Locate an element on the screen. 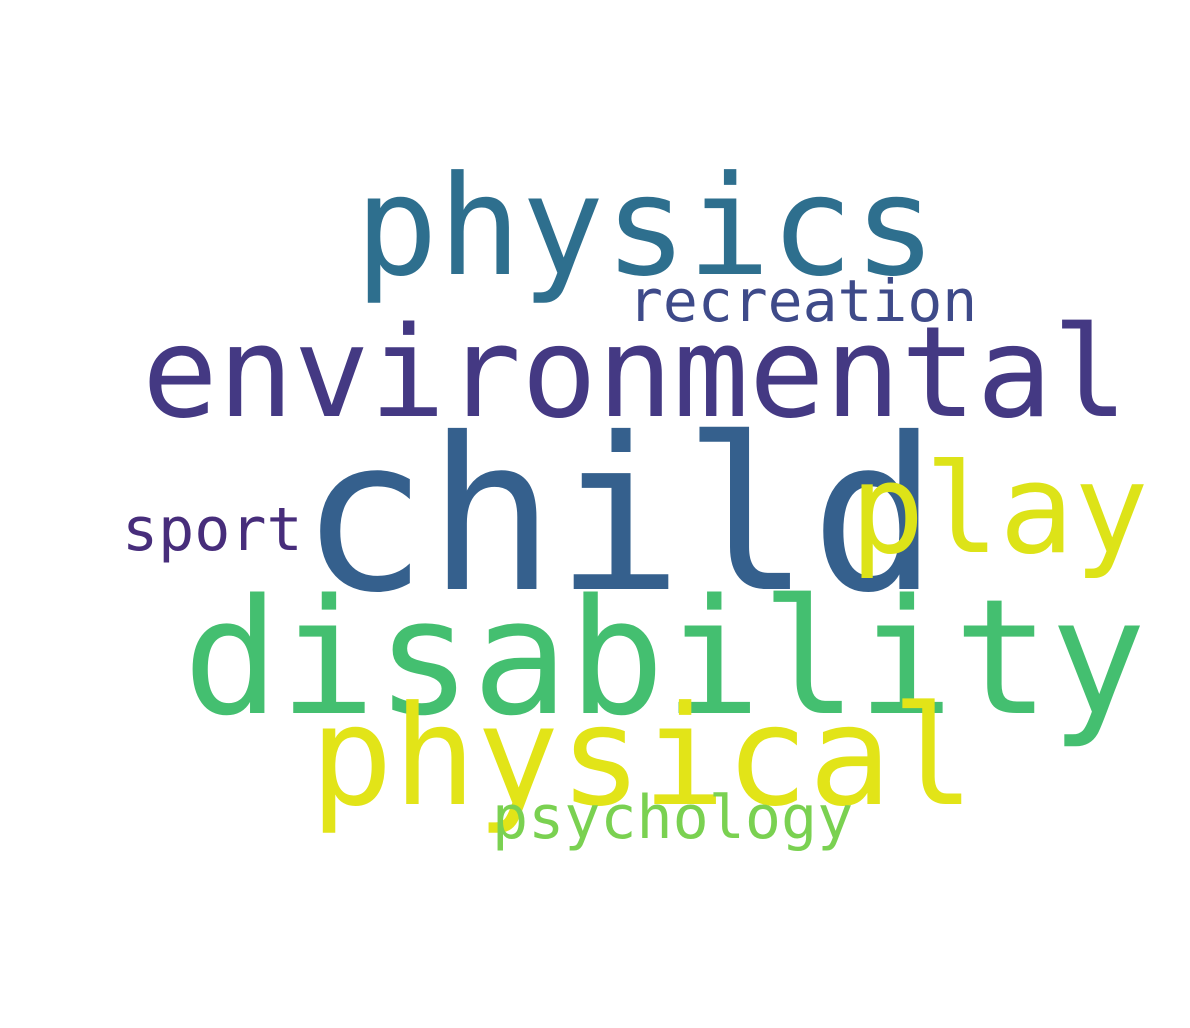 This screenshot has width=1190, height=1028. word-disability: disability is located at coordinates (665, 657).